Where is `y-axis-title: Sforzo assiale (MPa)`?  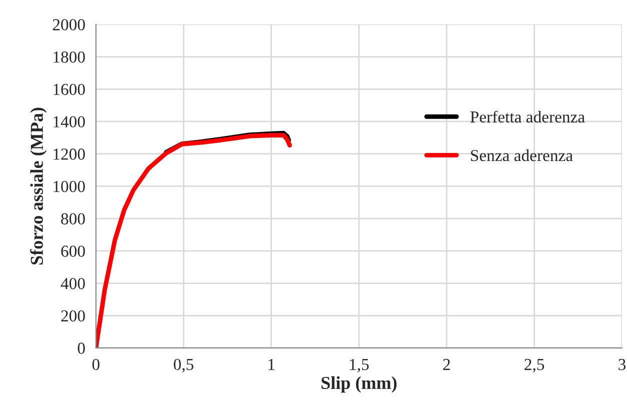
y-axis-title: Sforzo assiale (MPa) is located at coordinates (38, 186).